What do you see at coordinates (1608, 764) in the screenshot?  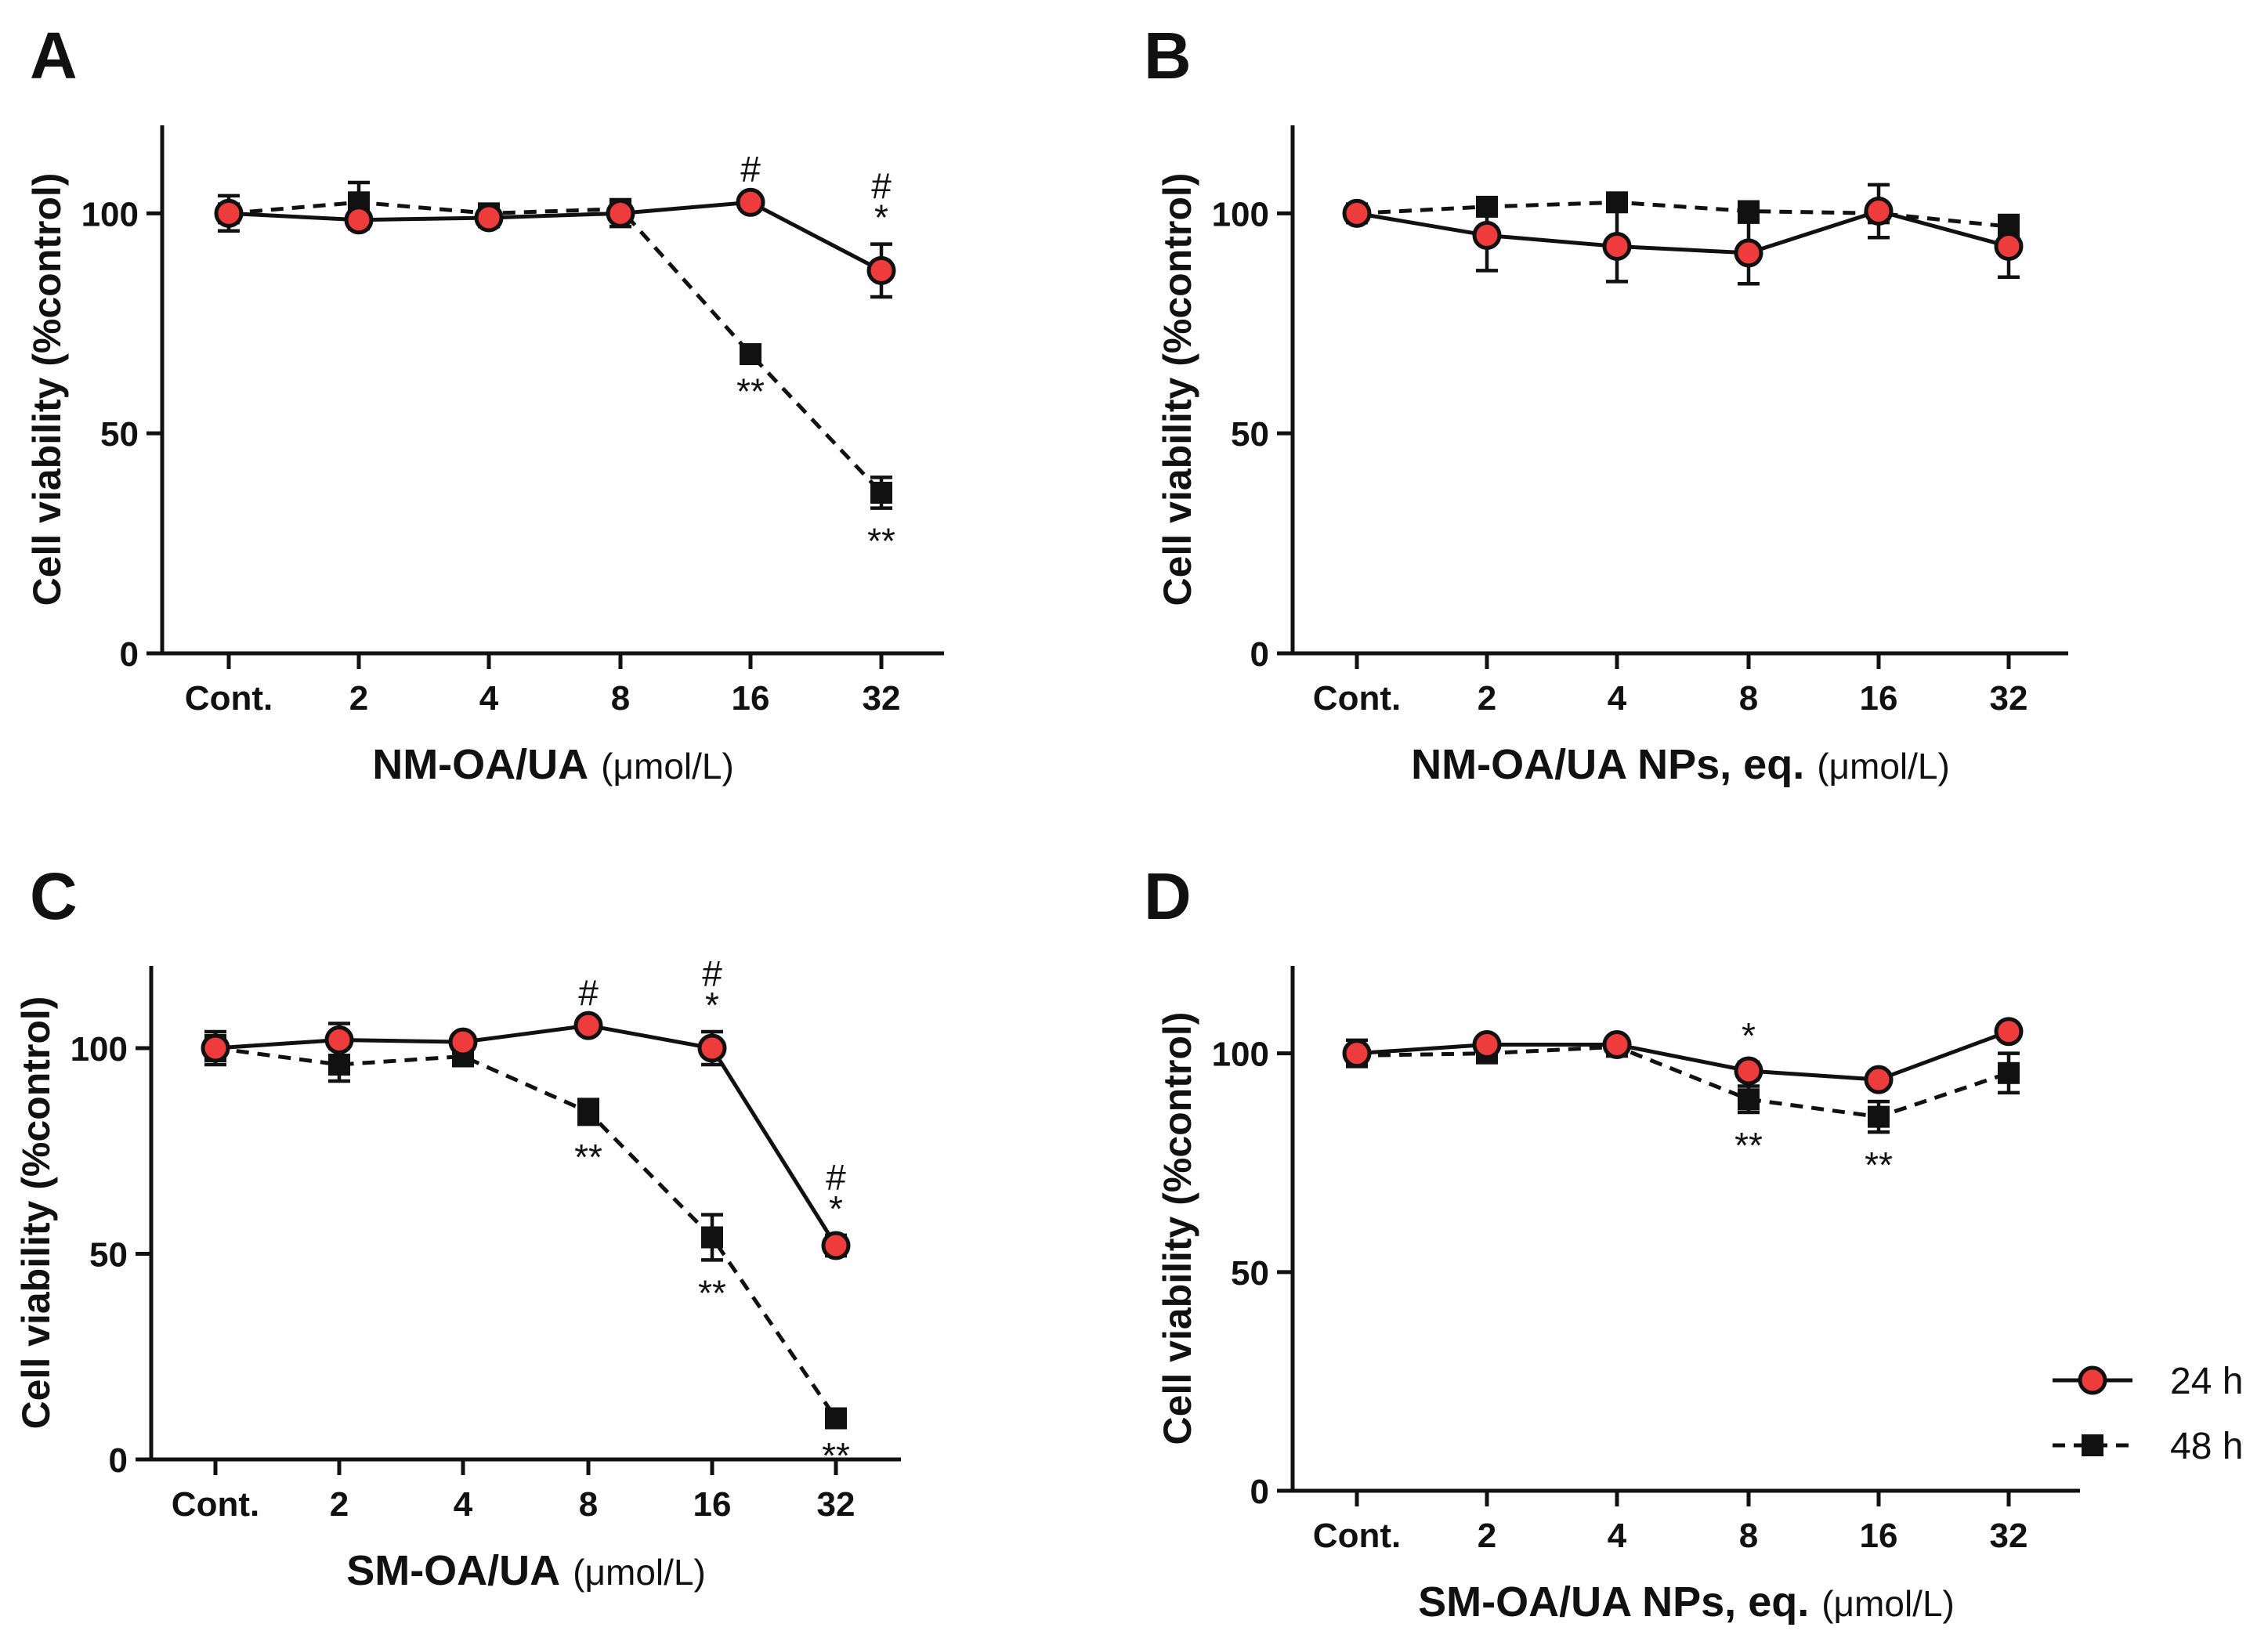 I see `x-axis-title-main: NM-OA/UA NPs, eq.` at bounding box center [1608, 764].